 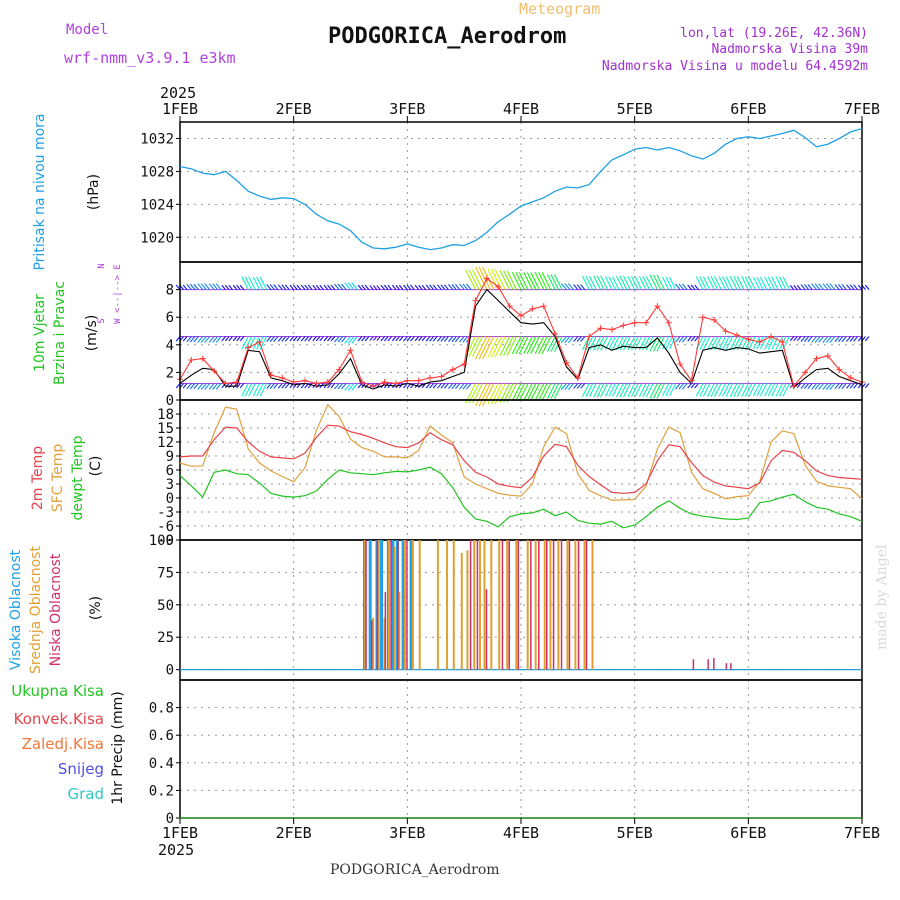 What do you see at coordinates (87, 30) in the screenshot?
I see `model-label: Model` at bounding box center [87, 30].